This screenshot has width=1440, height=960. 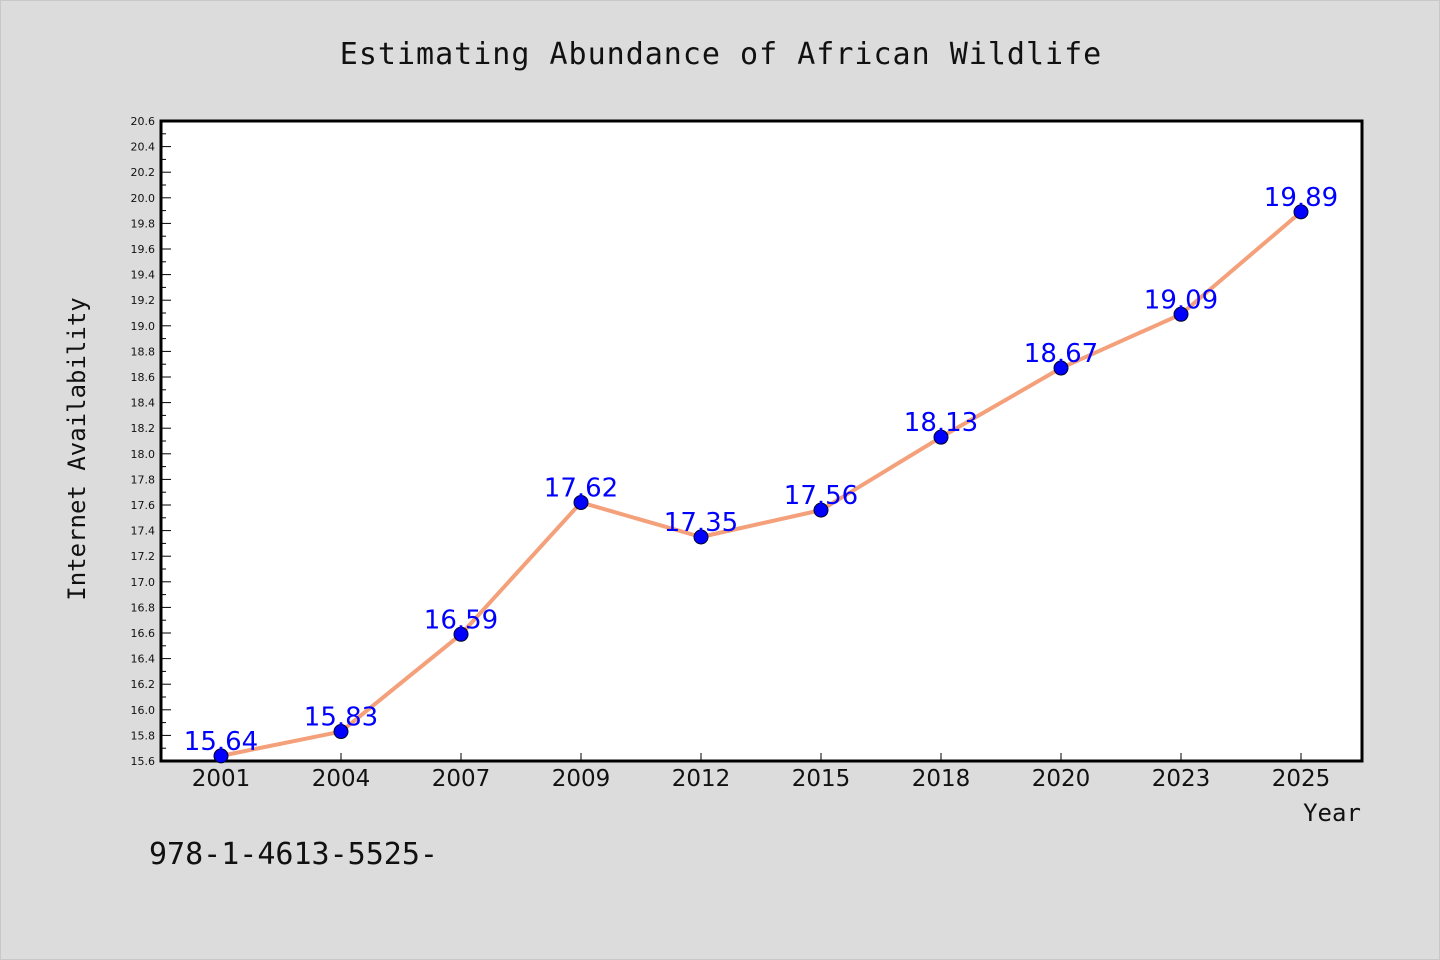 I want to click on x-tick-label: 2020, so click(x=1061, y=779).